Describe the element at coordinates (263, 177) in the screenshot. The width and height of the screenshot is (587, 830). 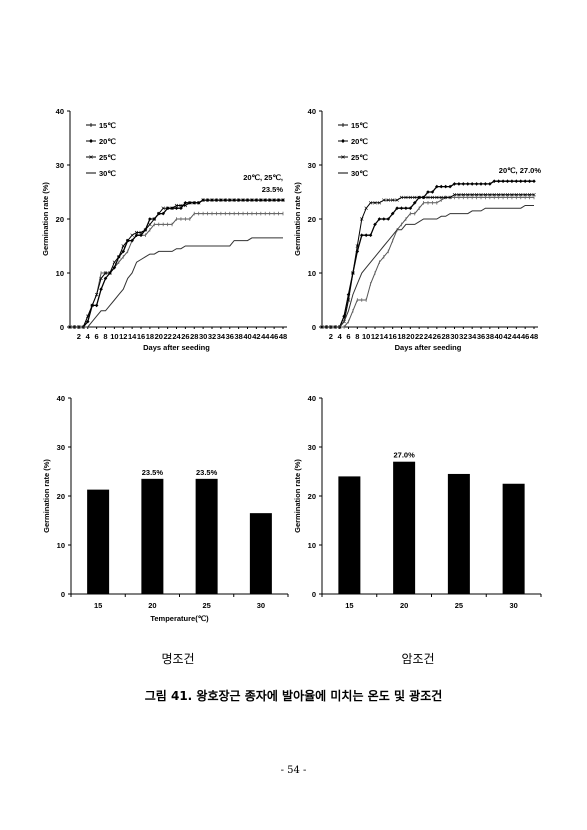
I see `annotation-text: 20℃, 25℃,` at that location.